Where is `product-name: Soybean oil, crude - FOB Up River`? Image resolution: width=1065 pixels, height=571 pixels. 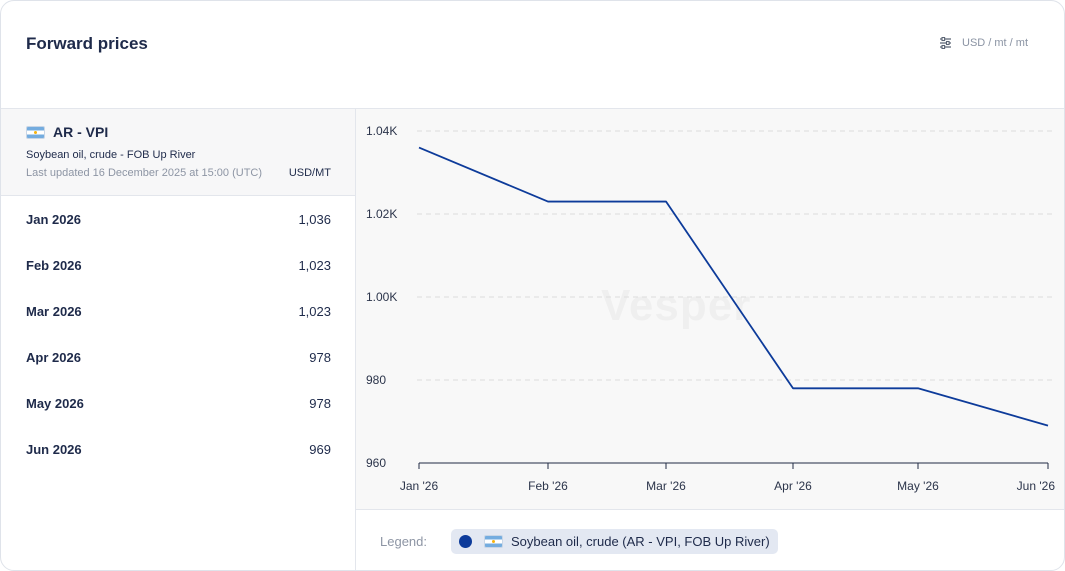
product-name: Soybean oil, crude - FOB Up River is located at coordinates (111, 155).